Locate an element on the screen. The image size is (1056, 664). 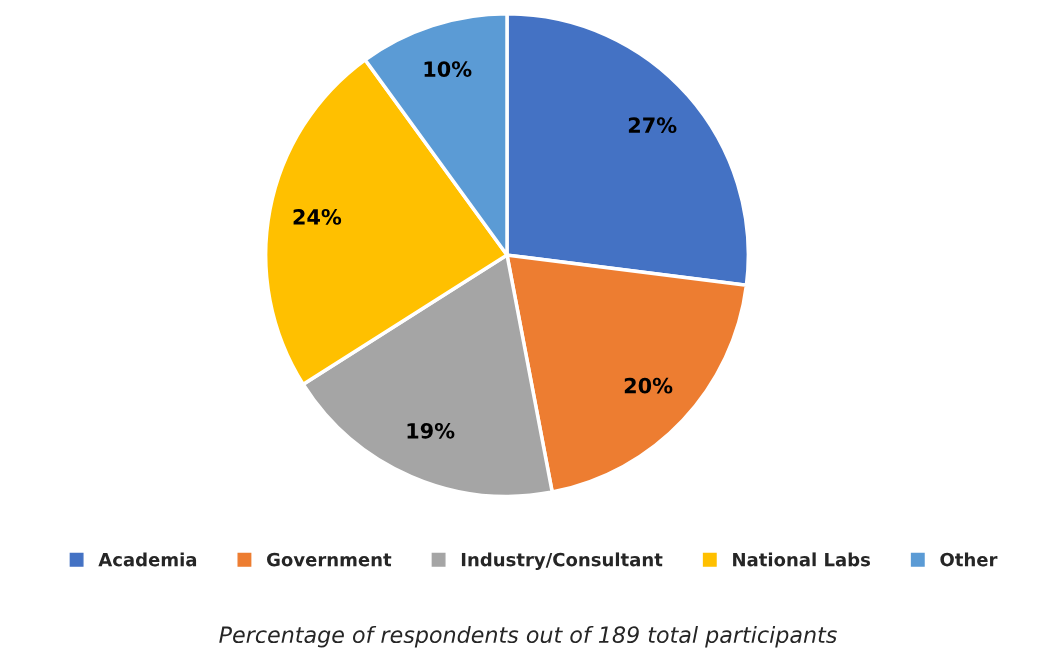
text: Percentage of respondents out of 189 total participants is located at coordinates (528, 636).